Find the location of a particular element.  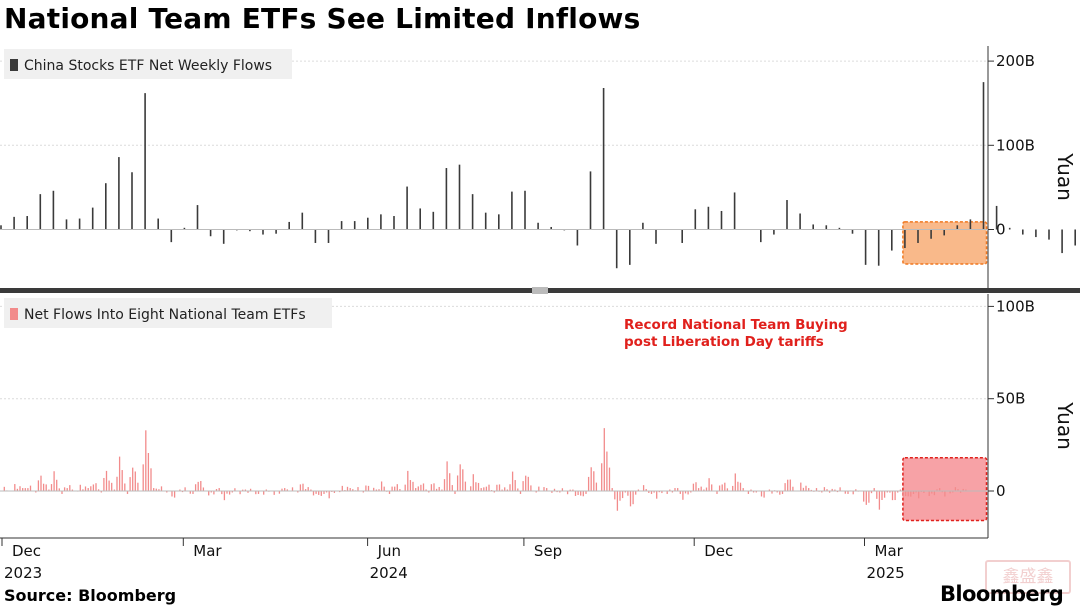

x-tick-label: Jun is located at coordinates (389, 551).